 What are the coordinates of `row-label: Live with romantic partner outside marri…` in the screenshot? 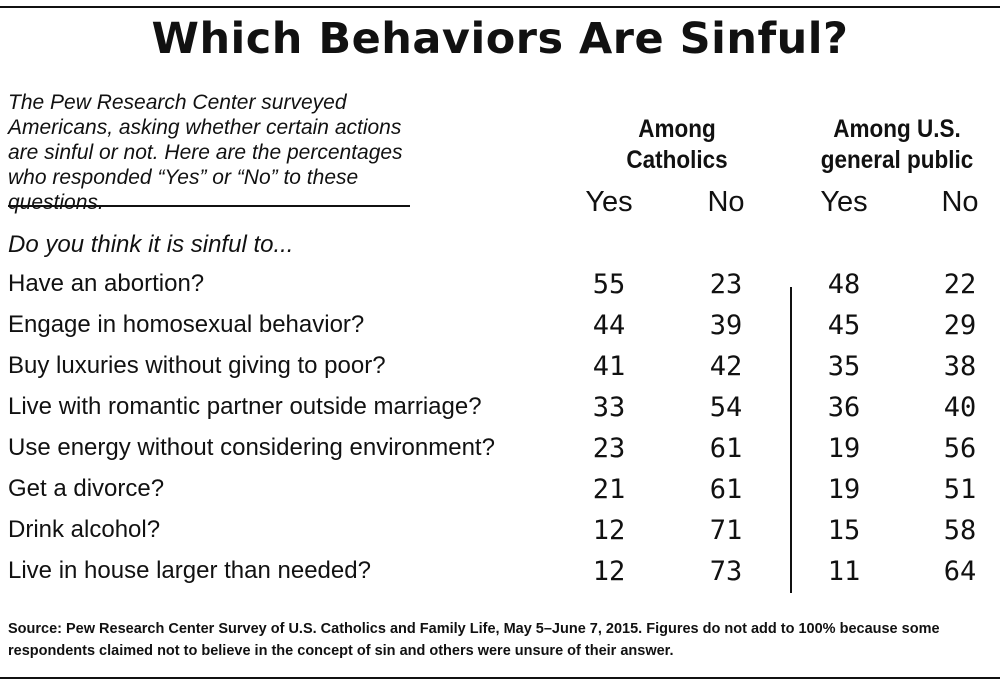 It's located at (245, 406).